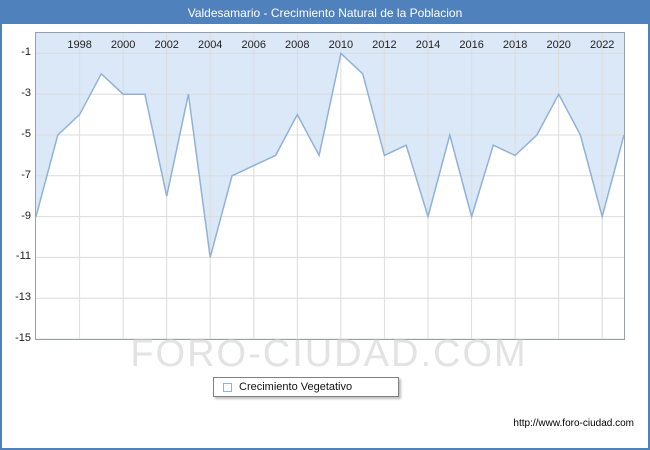 The image size is (650, 450). What do you see at coordinates (26, 134) in the screenshot?
I see `y-tick-label: -5` at bounding box center [26, 134].